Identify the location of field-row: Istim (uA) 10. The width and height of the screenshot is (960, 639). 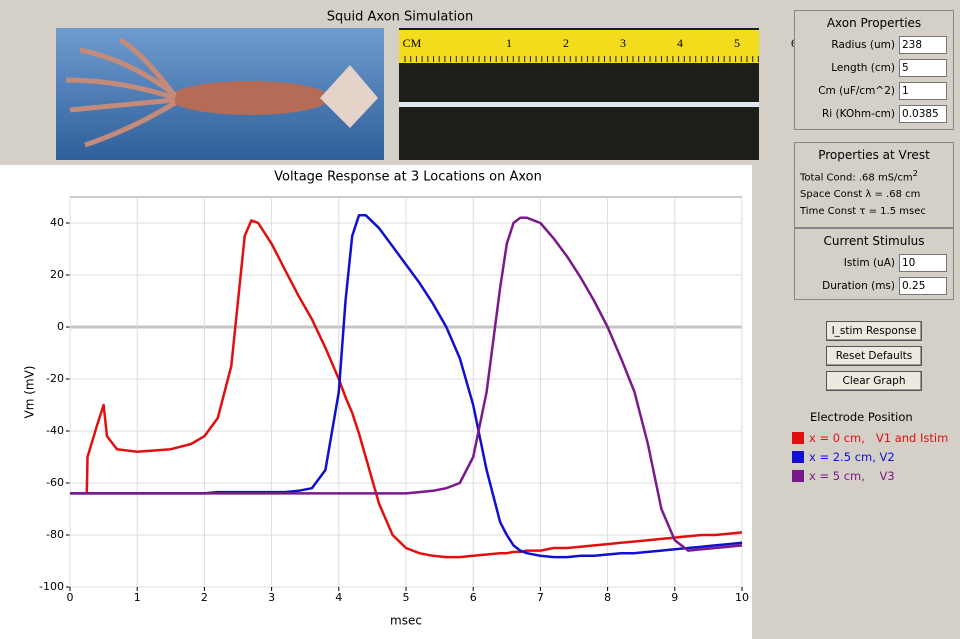
(874, 262).